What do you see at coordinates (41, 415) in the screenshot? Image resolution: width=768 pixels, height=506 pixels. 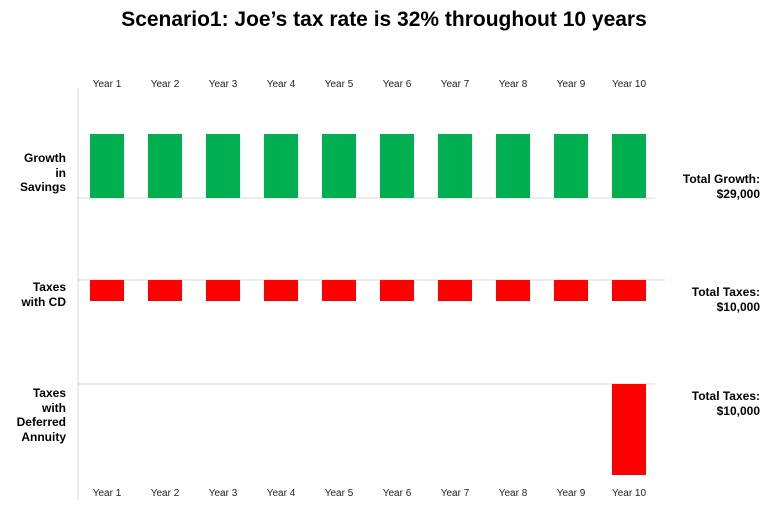 I see `row-label-annuity-taxes: Taxes with Deferred Annuity` at bounding box center [41, 415].